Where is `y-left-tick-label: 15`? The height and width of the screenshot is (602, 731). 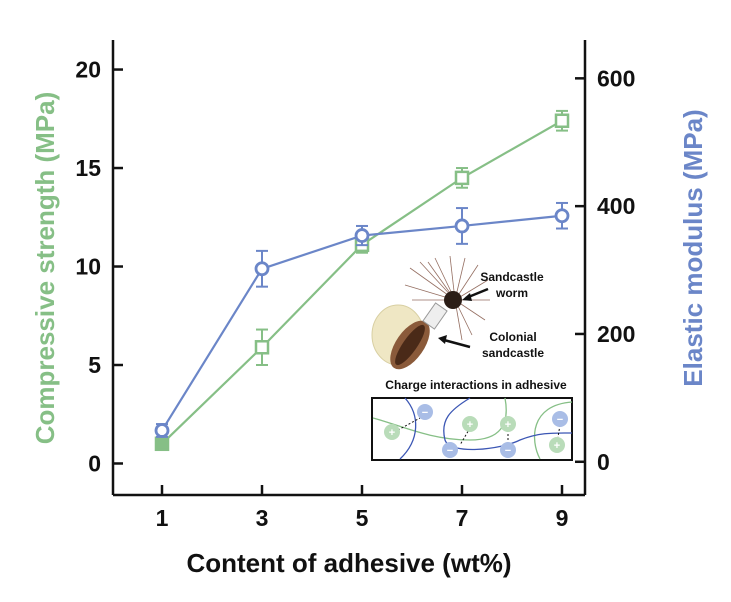 y-left-tick-label: 15 is located at coordinates (88, 168).